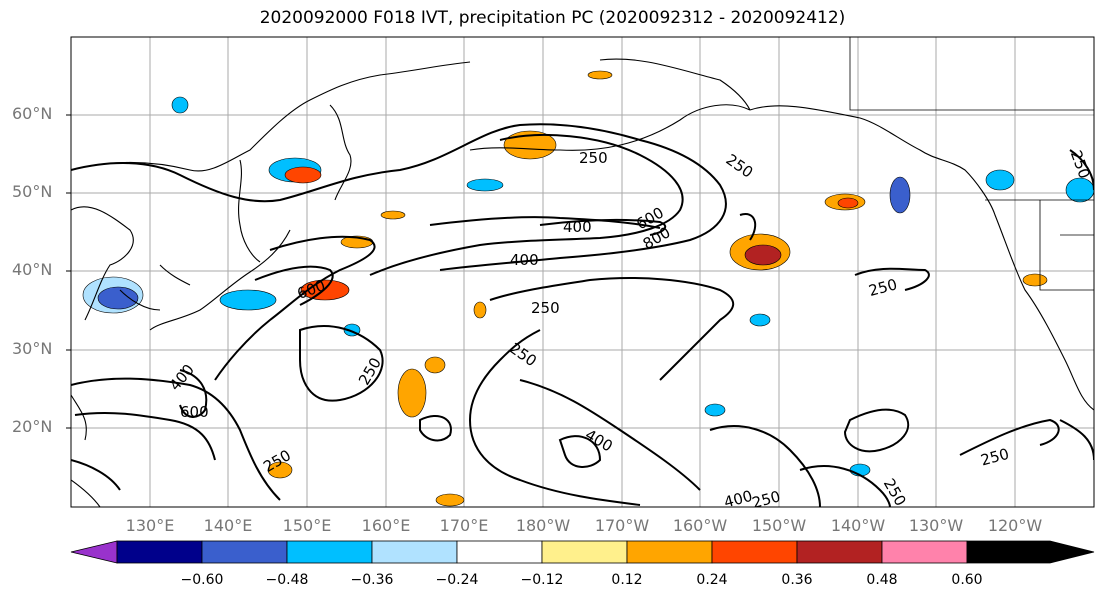 The width and height of the screenshot is (1105, 601). I want to click on axis-ticks, so click(68, 271).